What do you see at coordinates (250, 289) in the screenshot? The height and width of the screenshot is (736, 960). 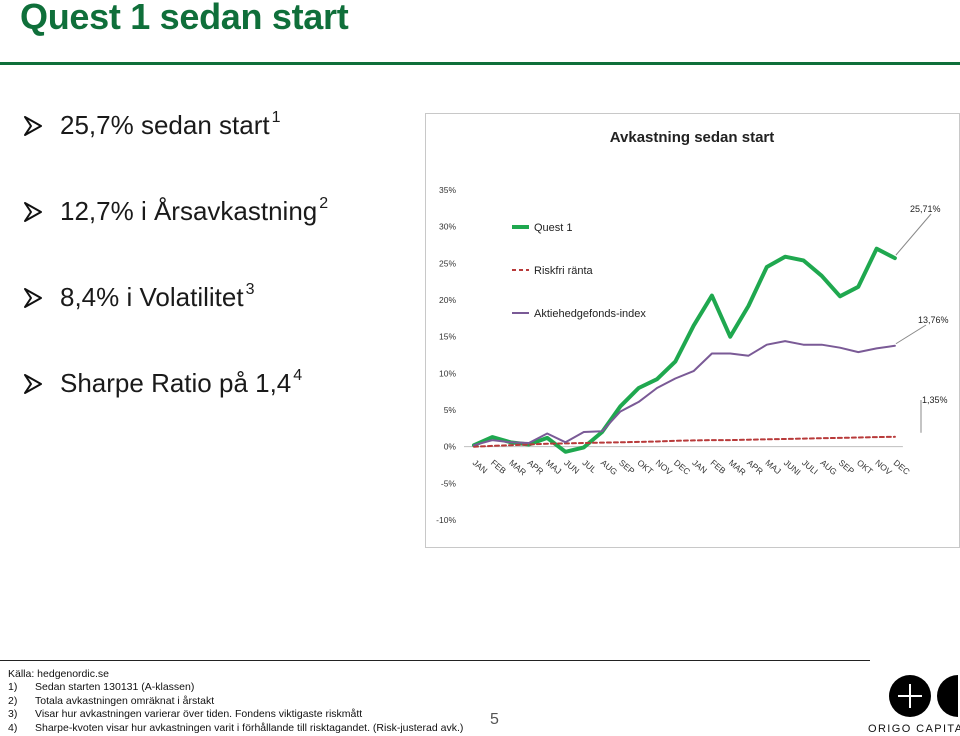 I see `bullet-footnote-ref: 3` at bounding box center [250, 289].